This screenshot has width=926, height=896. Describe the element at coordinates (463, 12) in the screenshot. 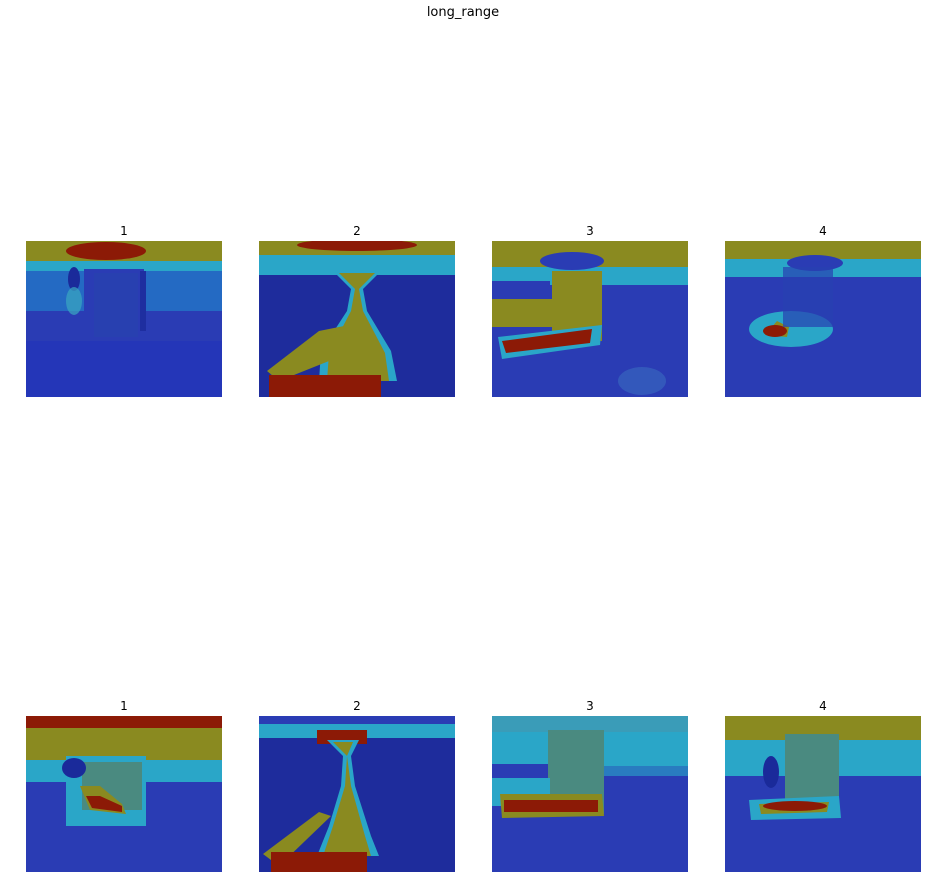

I see `figure-suptitle: long_range` at that location.